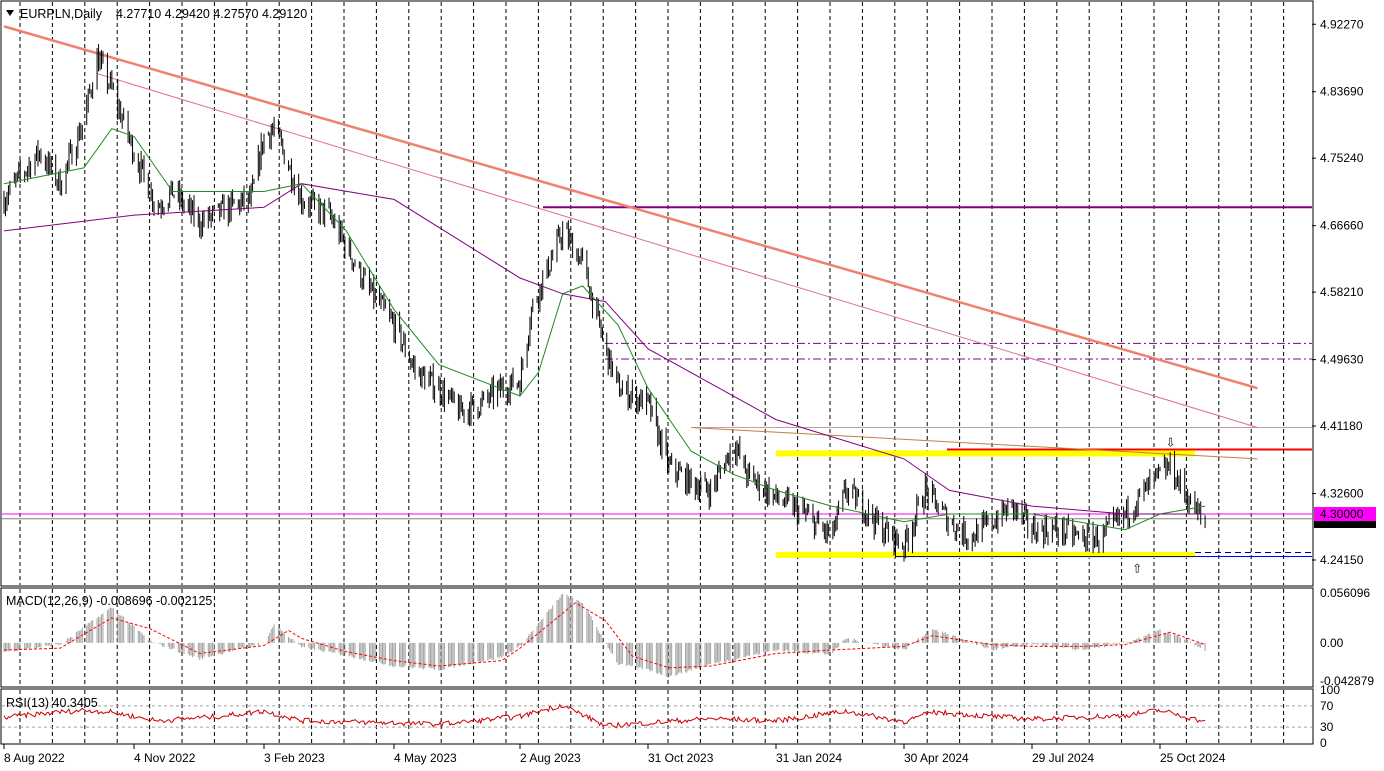  What do you see at coordinates (1342, 292) in the screenshot?
I see `y-tick-label: 4.58210` at bounding box center [1342, 292].